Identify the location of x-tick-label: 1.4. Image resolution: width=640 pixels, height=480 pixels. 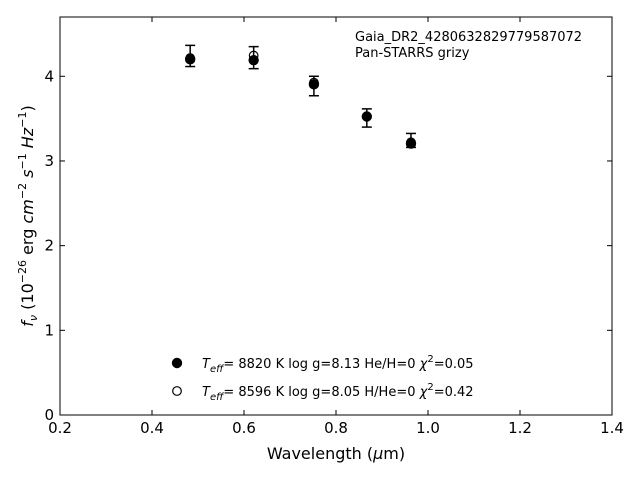
(612, 428).